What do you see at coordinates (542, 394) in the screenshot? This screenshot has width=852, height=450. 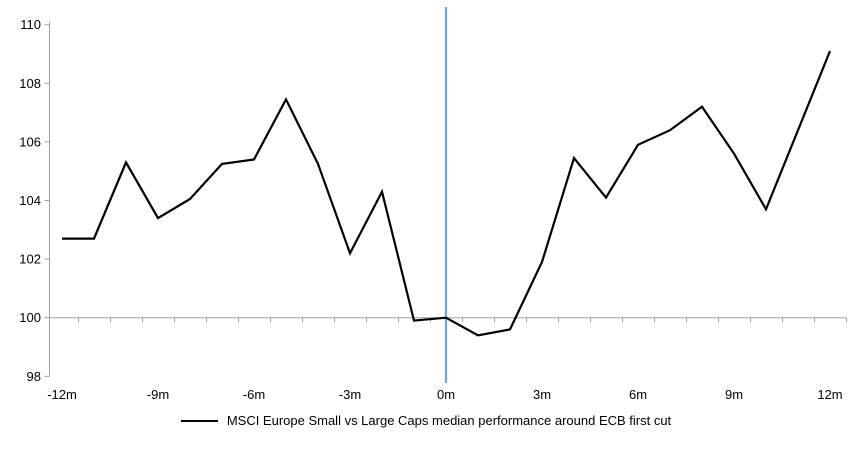 I see `x-tick-label: 3m` at bounding box center [542, 394].